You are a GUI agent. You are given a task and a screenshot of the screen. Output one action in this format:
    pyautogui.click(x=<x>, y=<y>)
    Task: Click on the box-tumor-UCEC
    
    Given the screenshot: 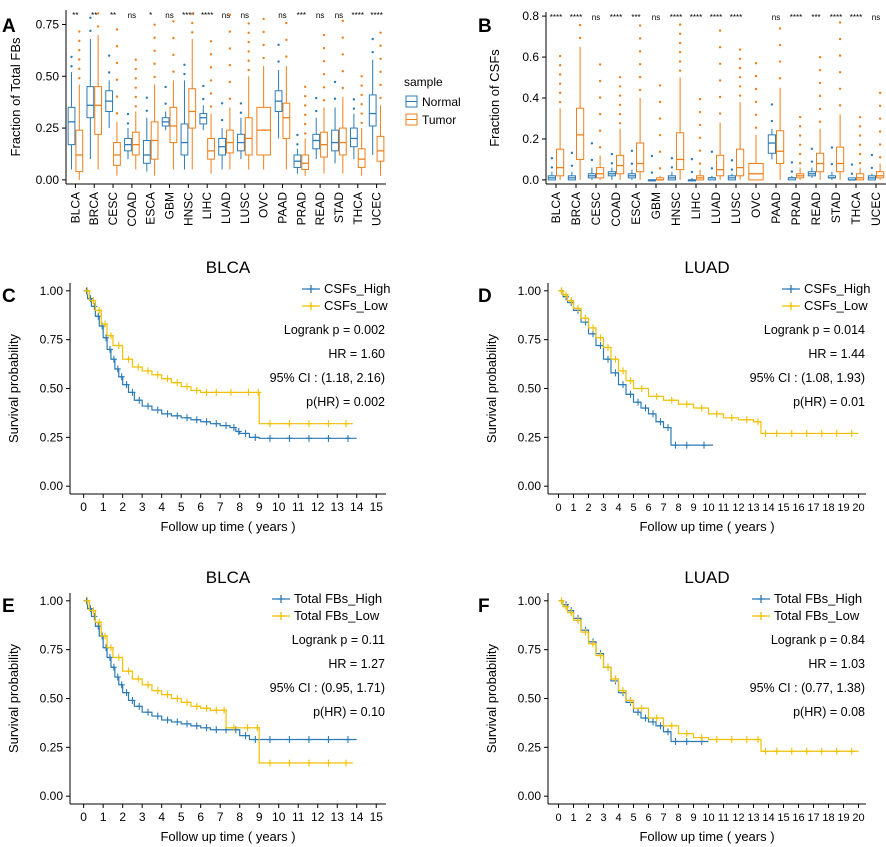 What is the action you would take?
    pyautogui.click(x=880, y=135)
    